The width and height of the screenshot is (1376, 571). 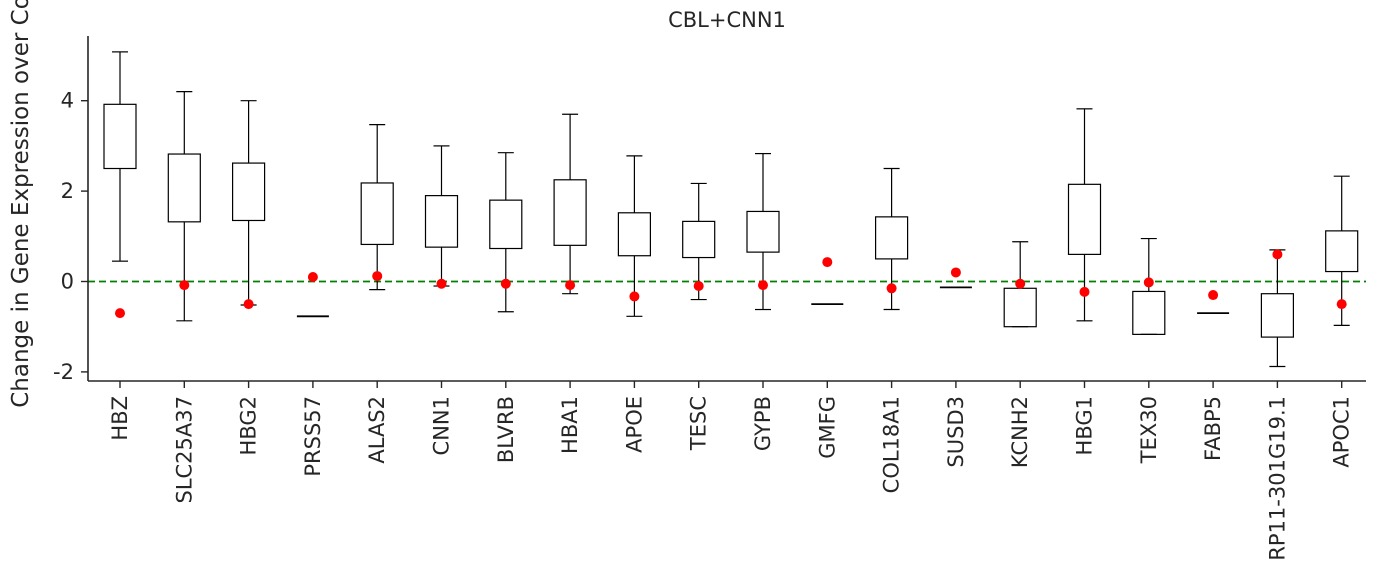 I want to click on y-axis-label: Change in Gene Expression over Control, so click(x=21, y=204).